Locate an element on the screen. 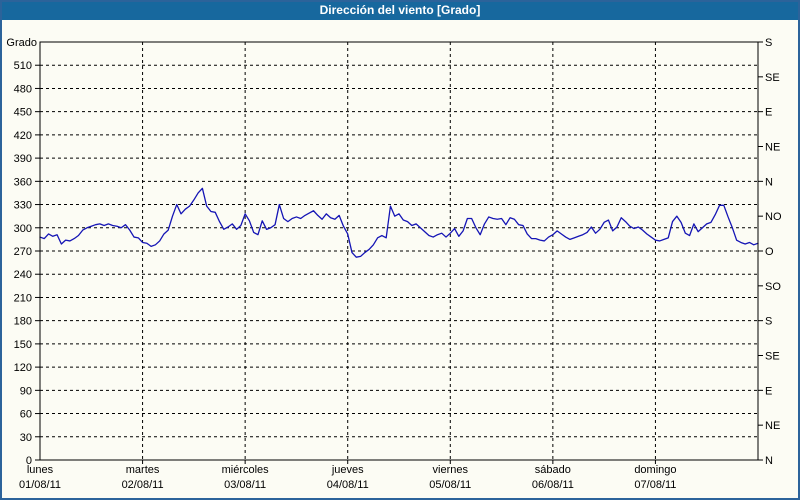 The image size is (800, 500). y-left-tick-label: 0 is located at coordinates (29, 461).